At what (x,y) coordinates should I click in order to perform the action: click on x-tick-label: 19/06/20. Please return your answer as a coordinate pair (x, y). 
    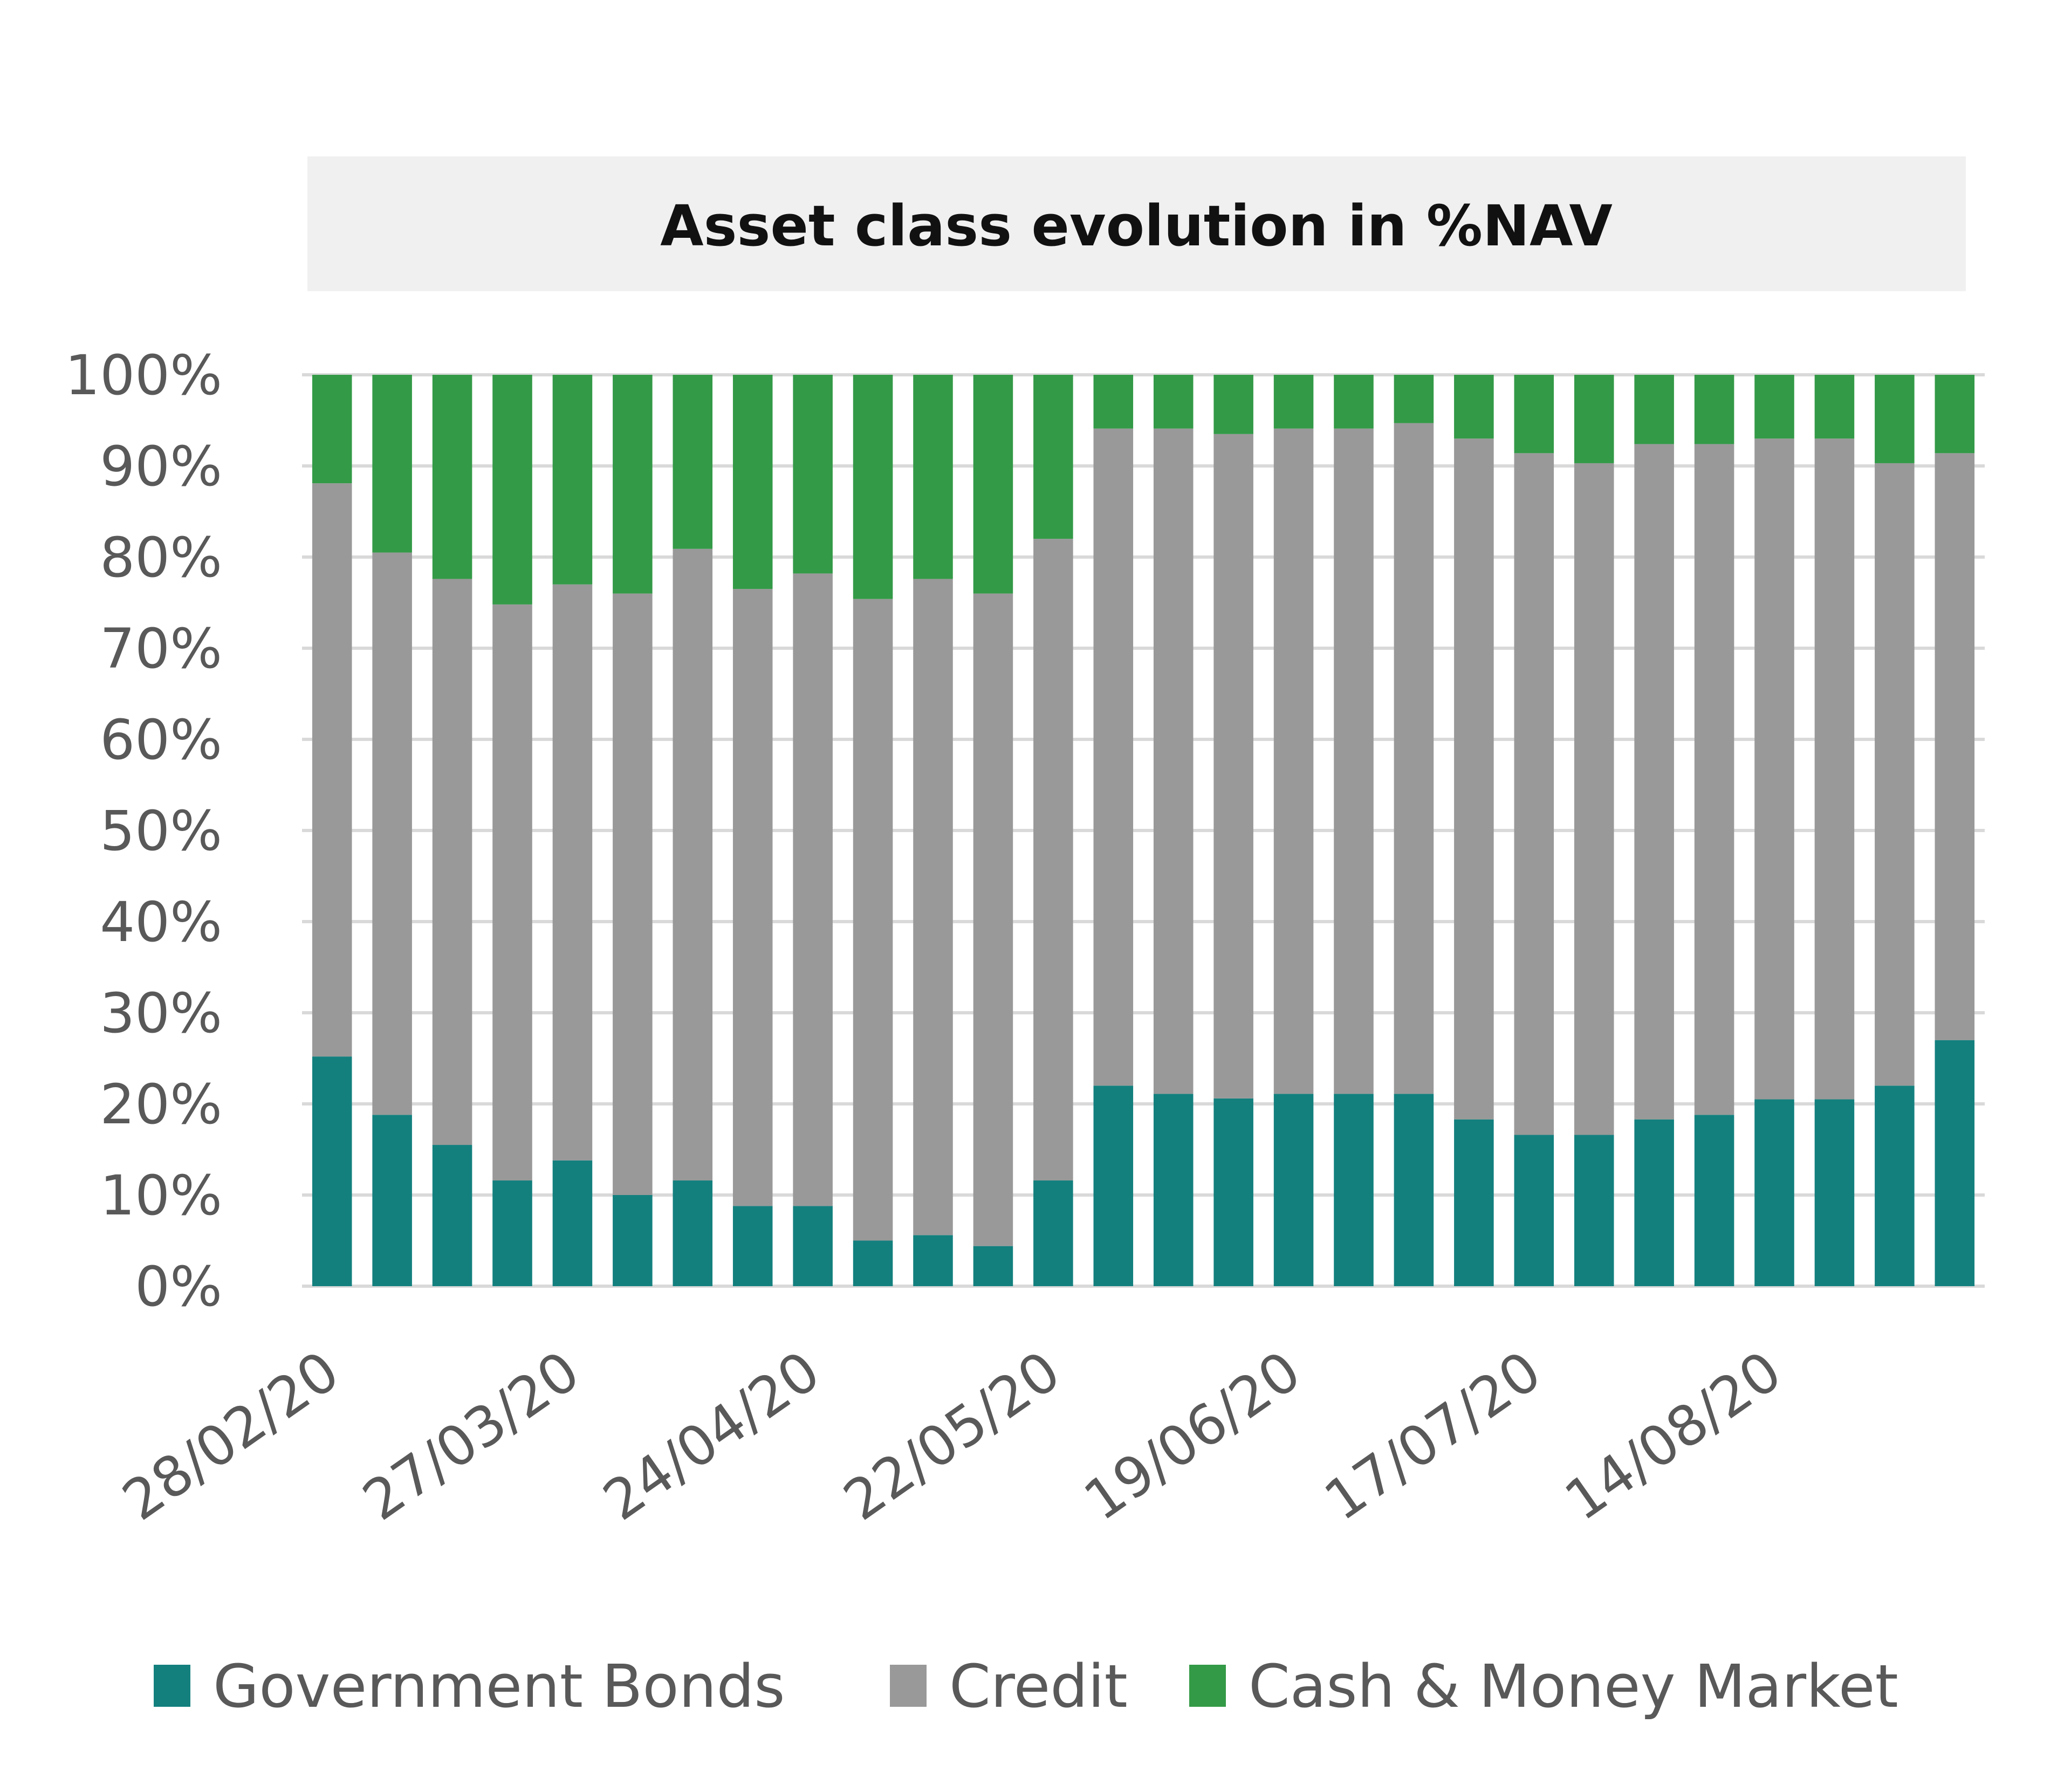
    Looking at the image, I should click on (1192, 1436).